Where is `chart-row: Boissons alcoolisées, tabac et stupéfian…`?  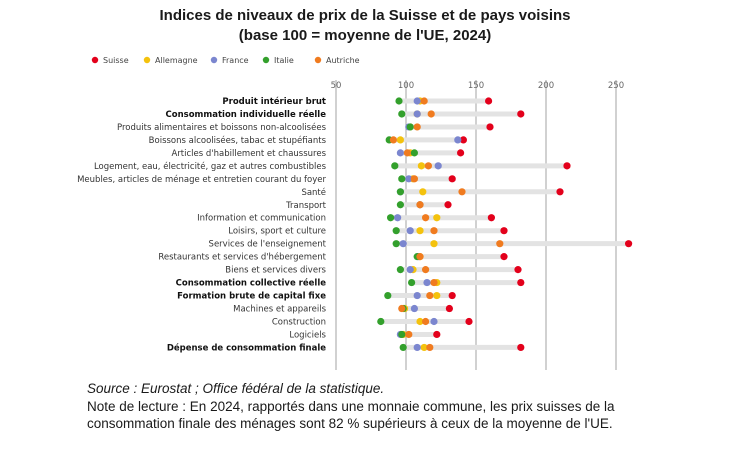
chart-row: Boissons alcoolisées, tabac et stupéfian… is located at coordinates (308, 140).